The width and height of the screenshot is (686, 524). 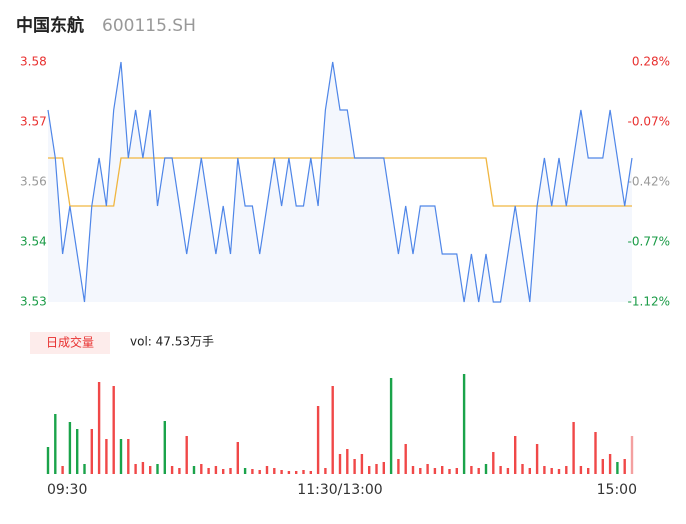 I want to click on y-tick-label: 3.58, so click(x=33, y=62).